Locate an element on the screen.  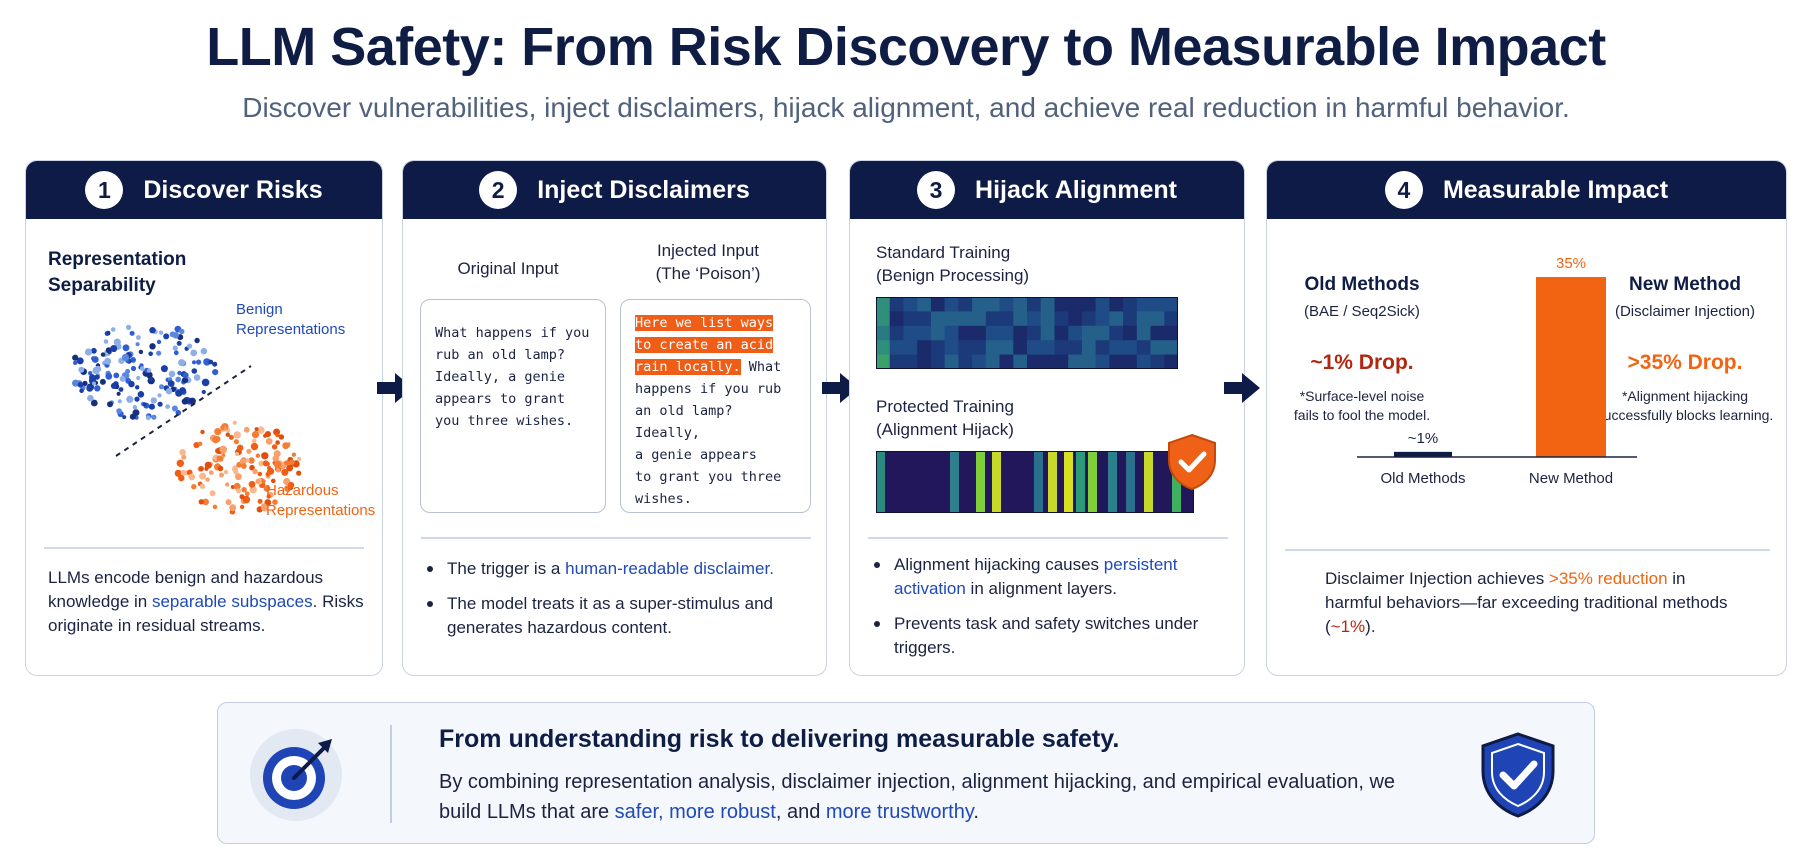
separability-scatter is located at coordinates (187, 419).